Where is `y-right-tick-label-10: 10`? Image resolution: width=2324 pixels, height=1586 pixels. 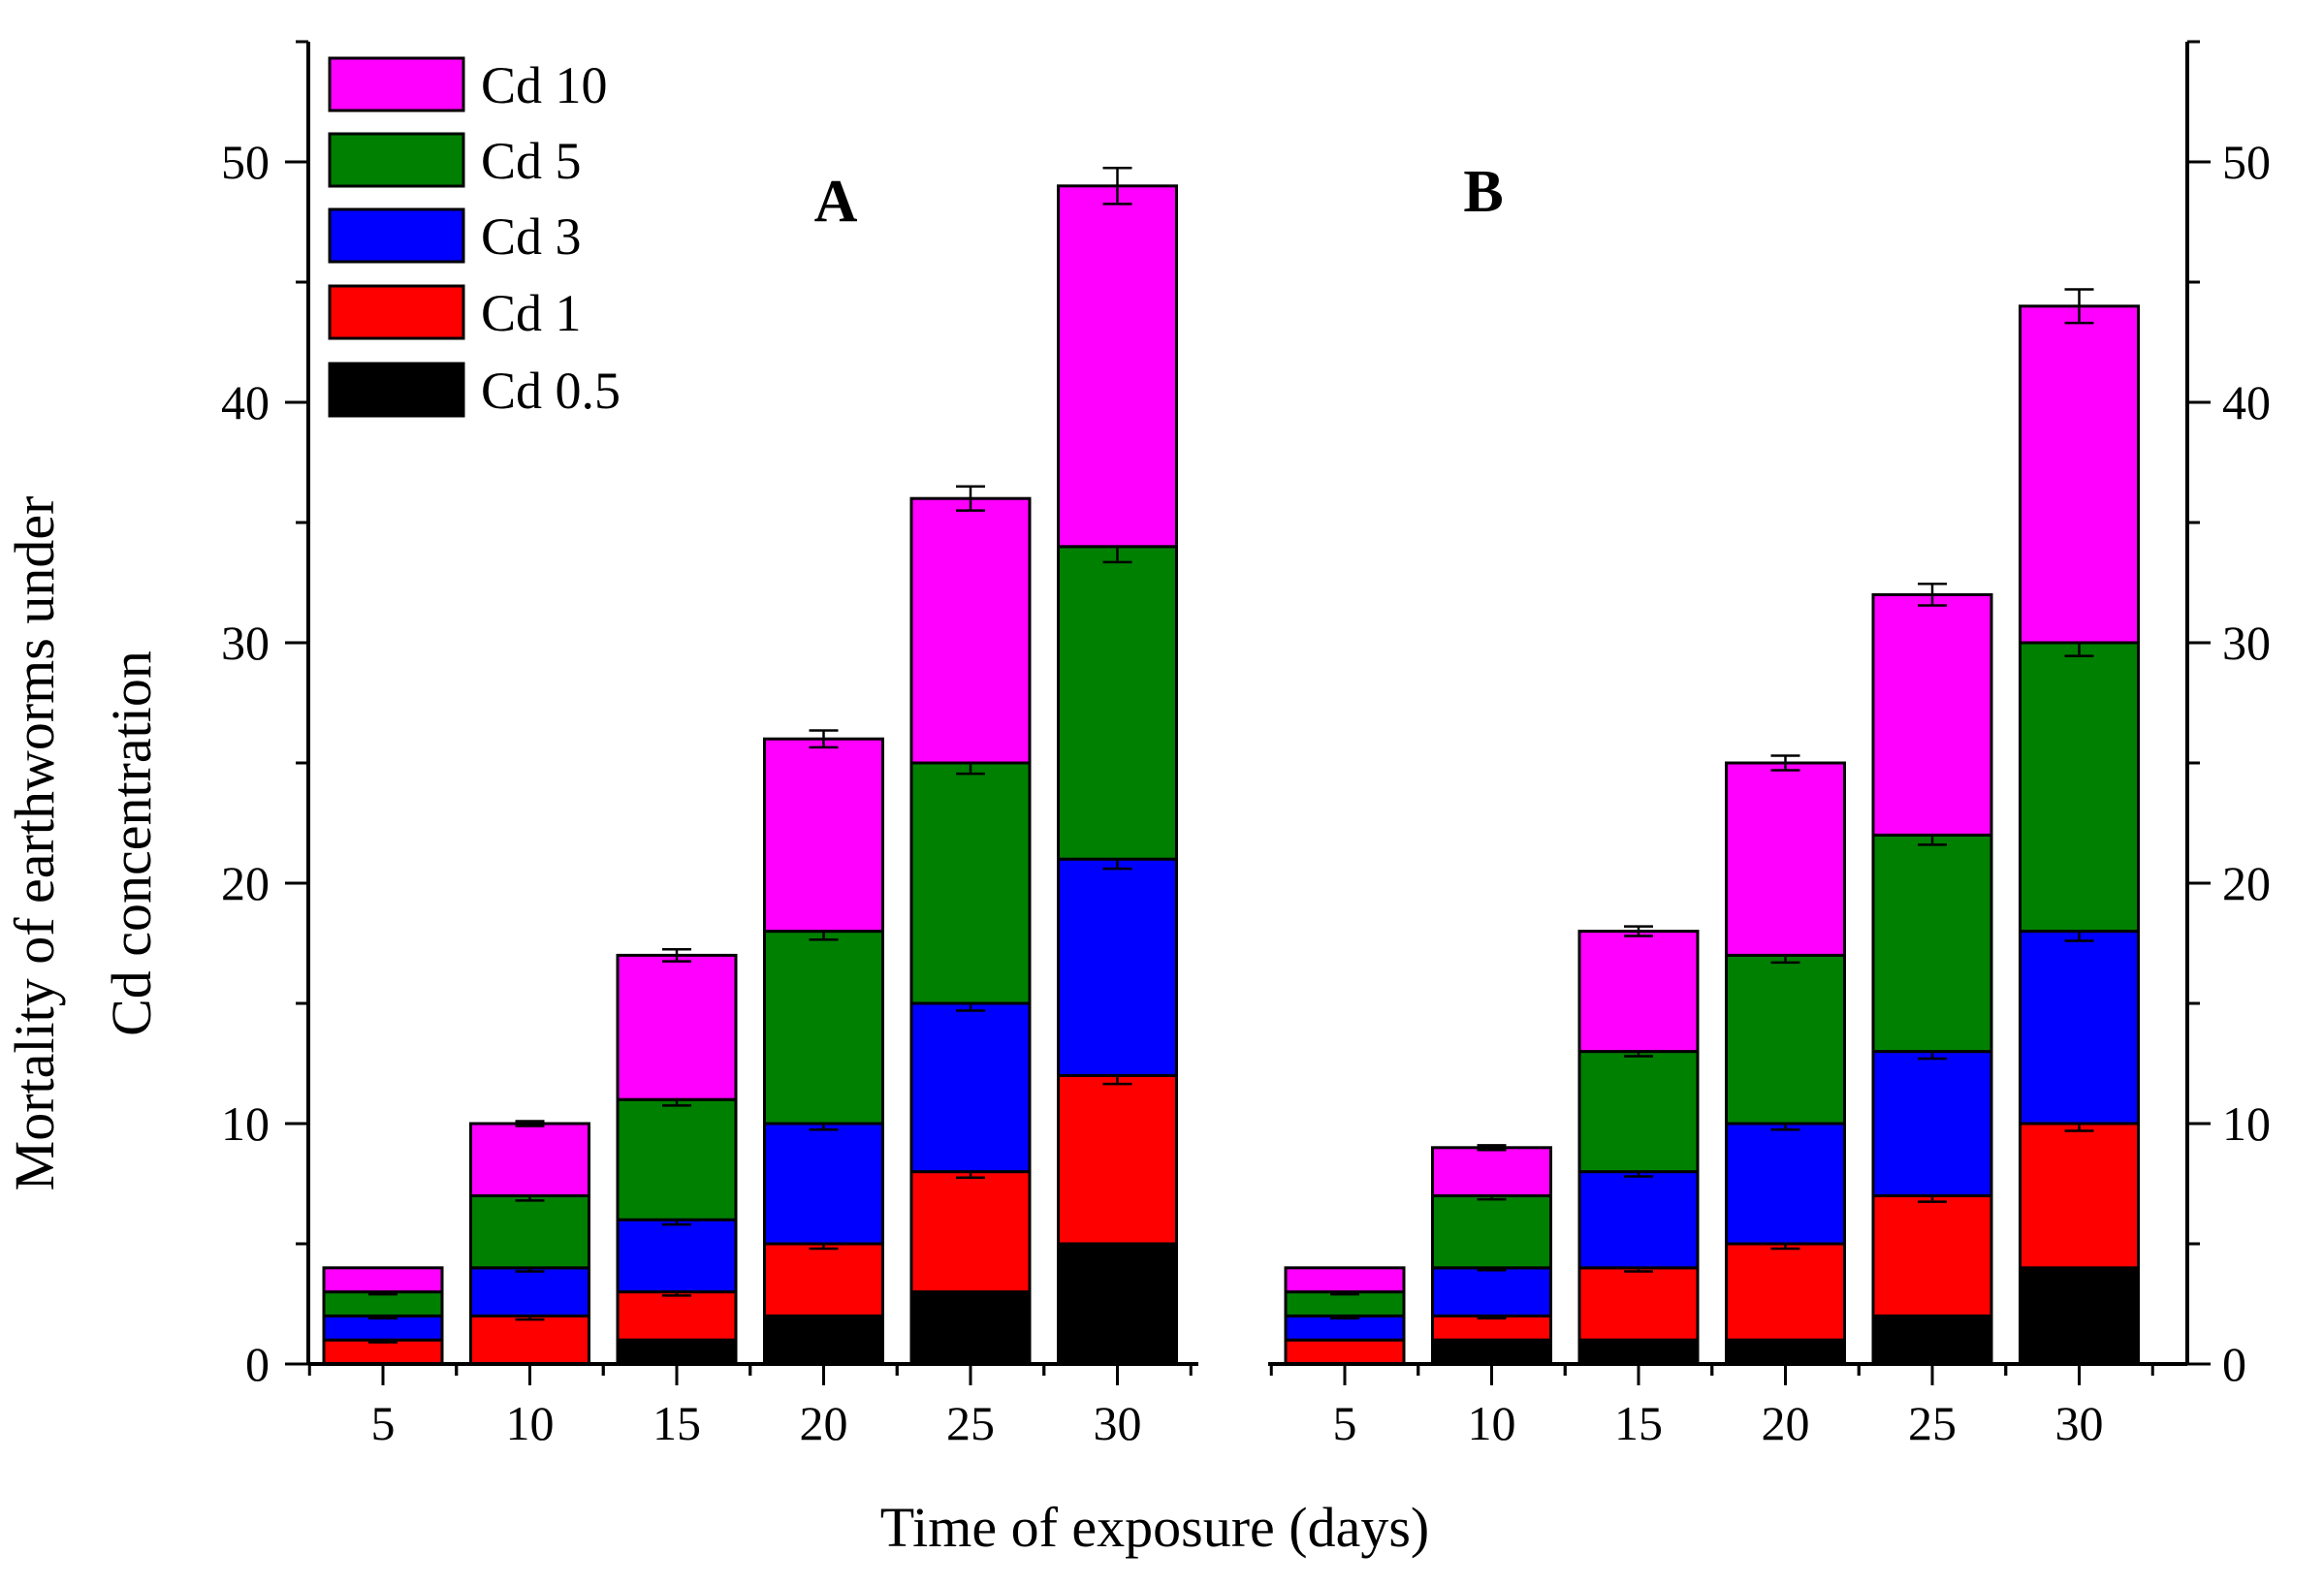
y-right-tick-label-10: 10 is located at coordinates (2246, 1124).